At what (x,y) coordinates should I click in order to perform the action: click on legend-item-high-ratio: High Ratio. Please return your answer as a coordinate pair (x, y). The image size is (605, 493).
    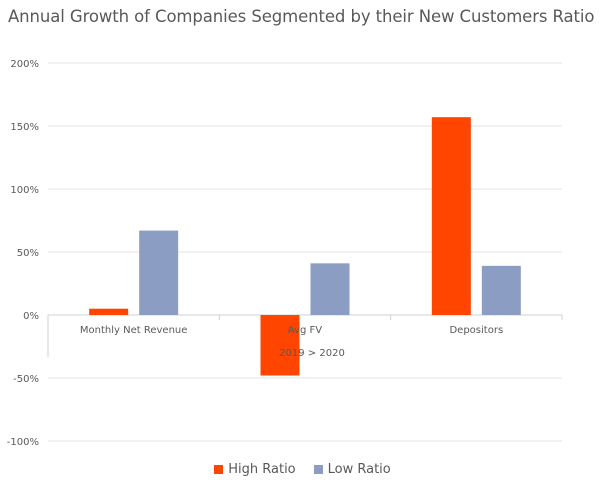
    Looking at the image, I should click on (255, 469).